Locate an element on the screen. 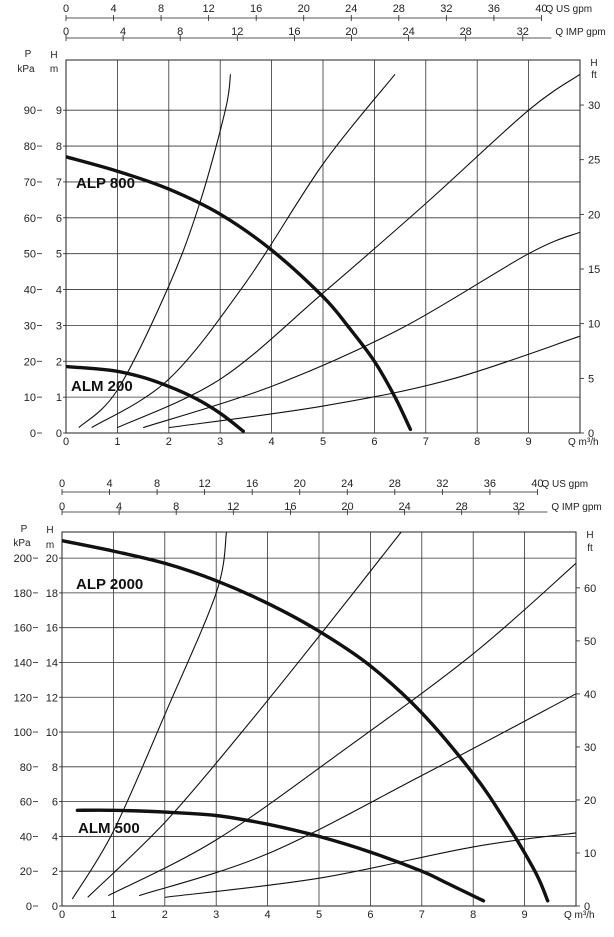  x-tick-label: 1 is located at coordinates (117, 442).